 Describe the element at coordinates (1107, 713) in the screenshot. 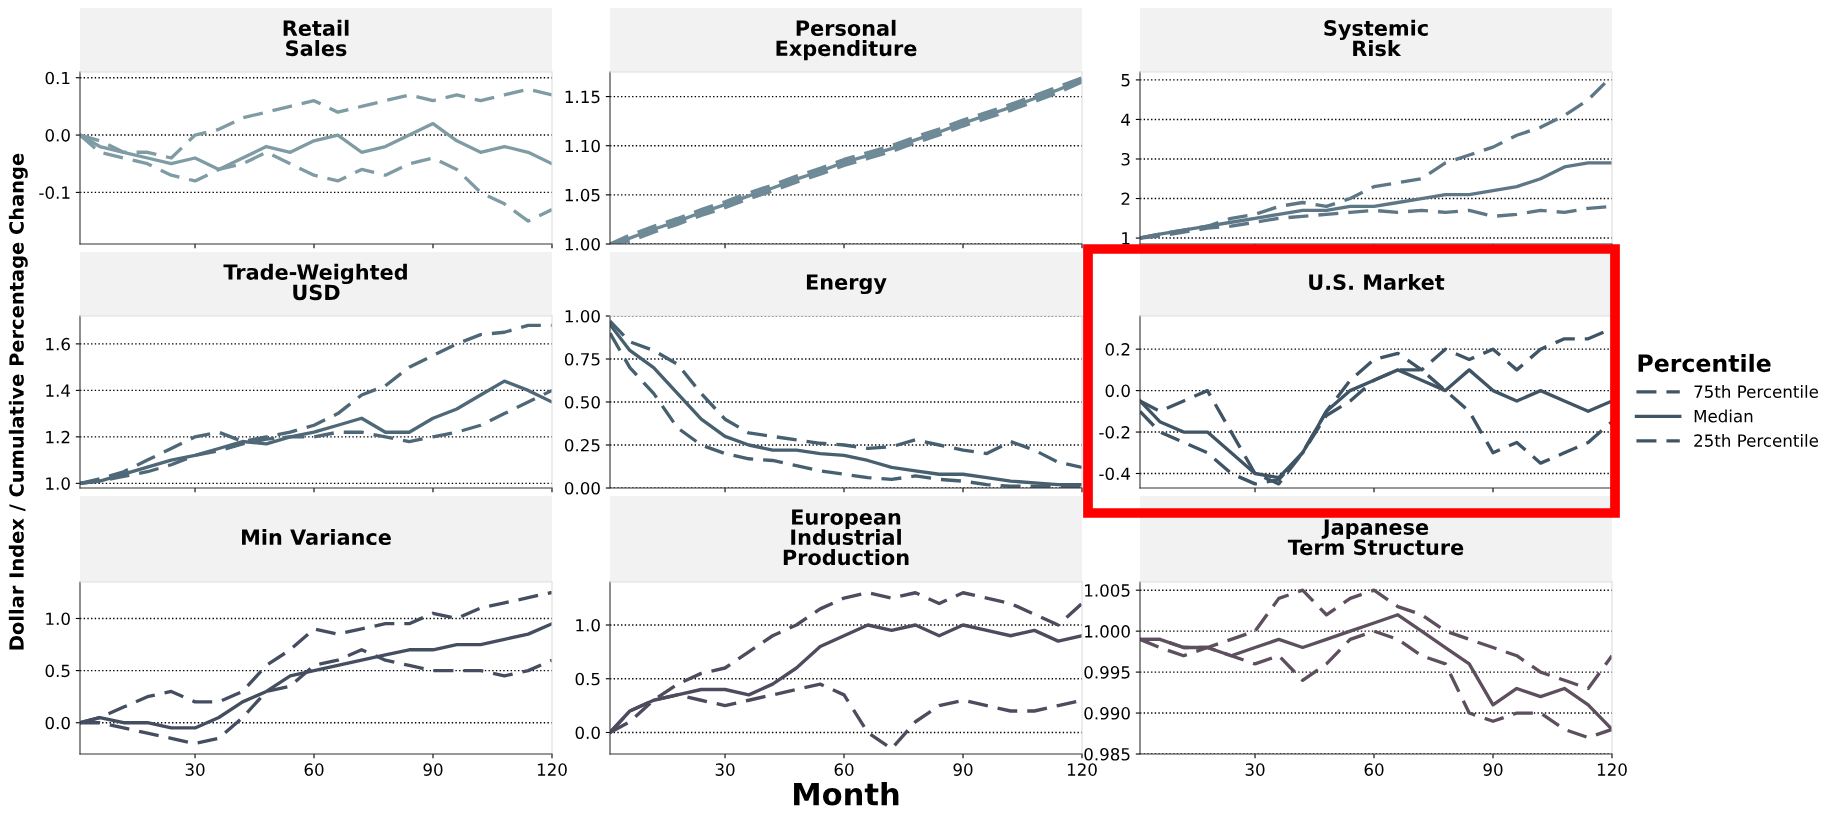

I see `y-tick-label: 0.990` at that location.